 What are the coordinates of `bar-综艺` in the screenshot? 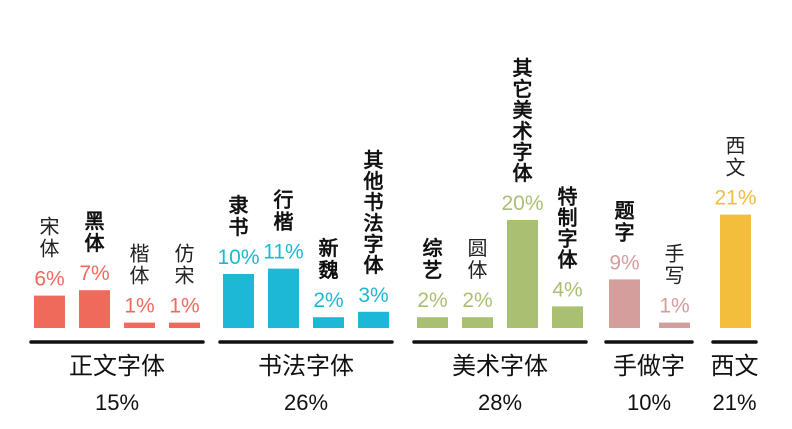 It's located at (432, 322).